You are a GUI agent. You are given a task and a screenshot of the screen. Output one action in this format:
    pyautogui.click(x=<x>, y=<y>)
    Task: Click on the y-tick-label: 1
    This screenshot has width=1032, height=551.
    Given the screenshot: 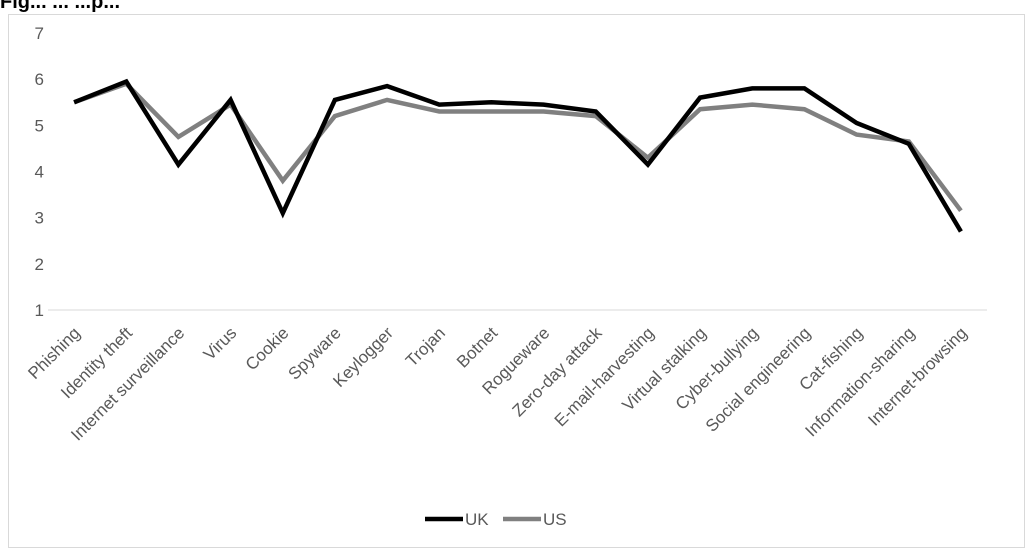 What is the action you would take?
    pyautogui.click(x=39, y=310)
    